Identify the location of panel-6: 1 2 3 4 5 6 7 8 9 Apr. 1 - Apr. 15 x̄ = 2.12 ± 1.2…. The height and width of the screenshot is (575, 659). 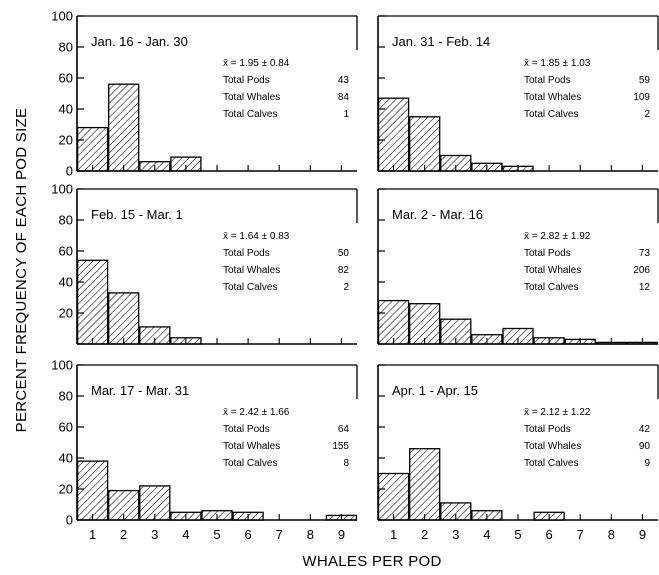
(518, 453).